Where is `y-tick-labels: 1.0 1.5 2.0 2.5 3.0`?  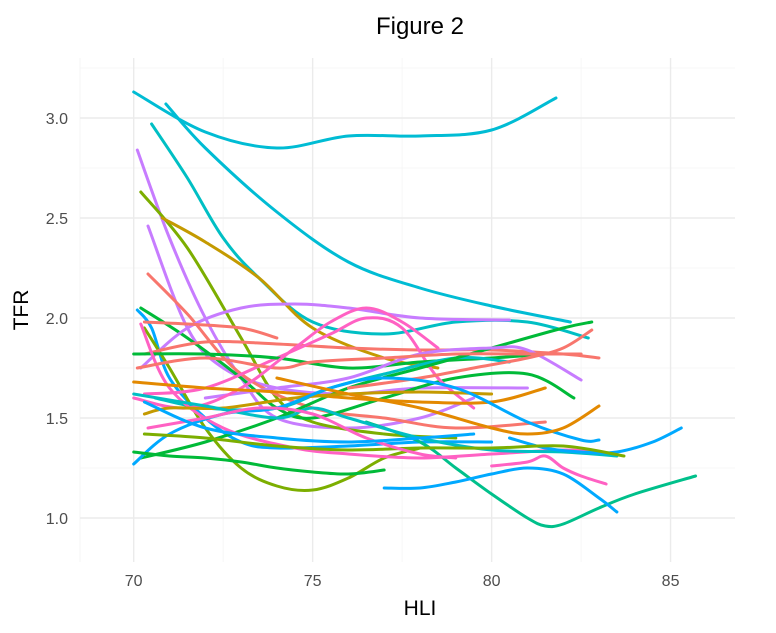
y-tick-labels: 1.0 1.5 2.0 2.5 3.0 is located at coordinates (57, 319).